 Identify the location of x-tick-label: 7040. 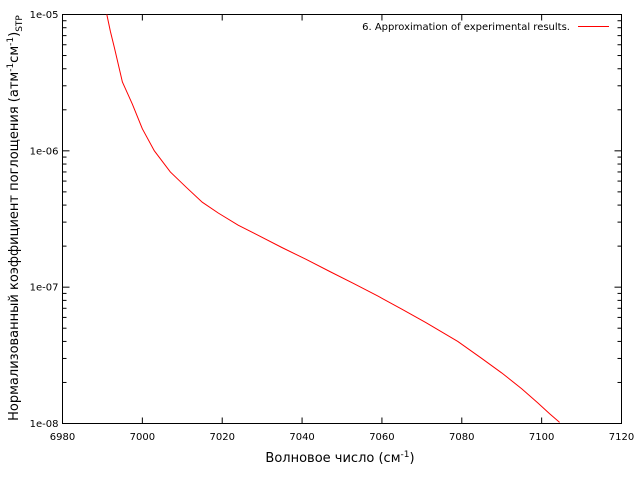
(301, 437).